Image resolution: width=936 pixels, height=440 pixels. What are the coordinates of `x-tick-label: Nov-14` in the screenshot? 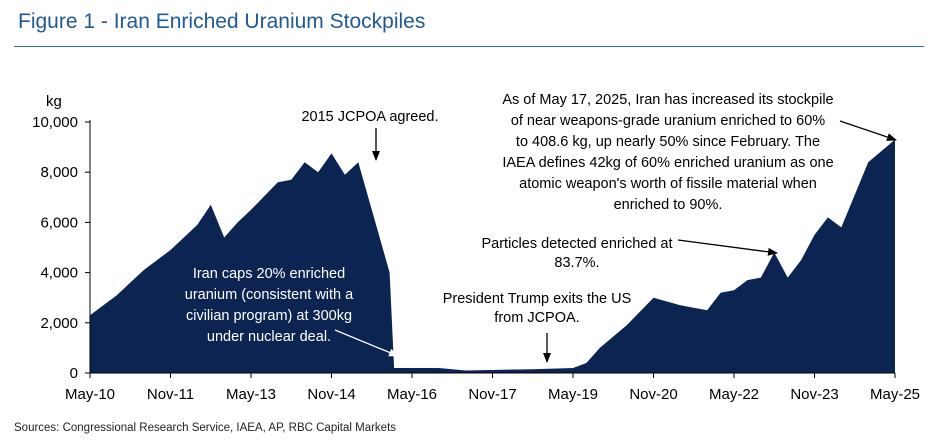 It's located at (331, 394).